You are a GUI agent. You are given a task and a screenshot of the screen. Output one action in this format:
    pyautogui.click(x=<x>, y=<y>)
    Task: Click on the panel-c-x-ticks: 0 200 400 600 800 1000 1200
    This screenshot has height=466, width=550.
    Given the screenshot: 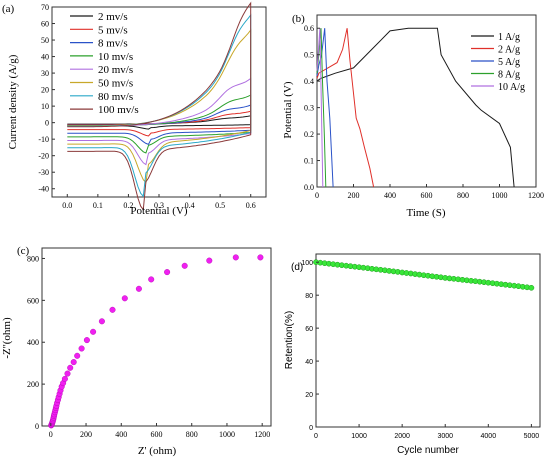 What is the action you would take?
    pyautogui.click(x=159, y=431)
    